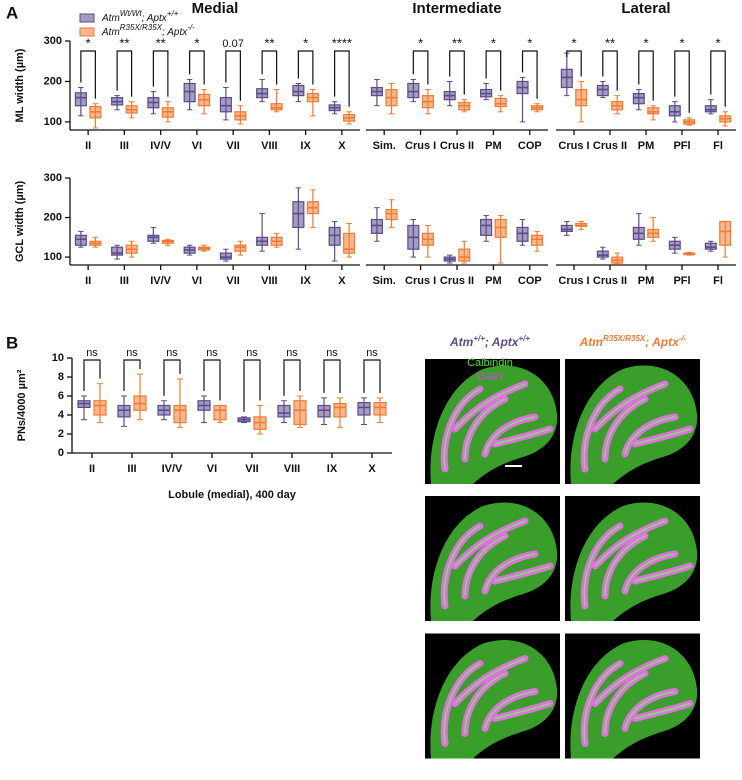 The image size is (742, 780). What do you see at coordinates (12, 342) in the screenshot?
I see `panel-label: B` at bounding box center [12, 342].